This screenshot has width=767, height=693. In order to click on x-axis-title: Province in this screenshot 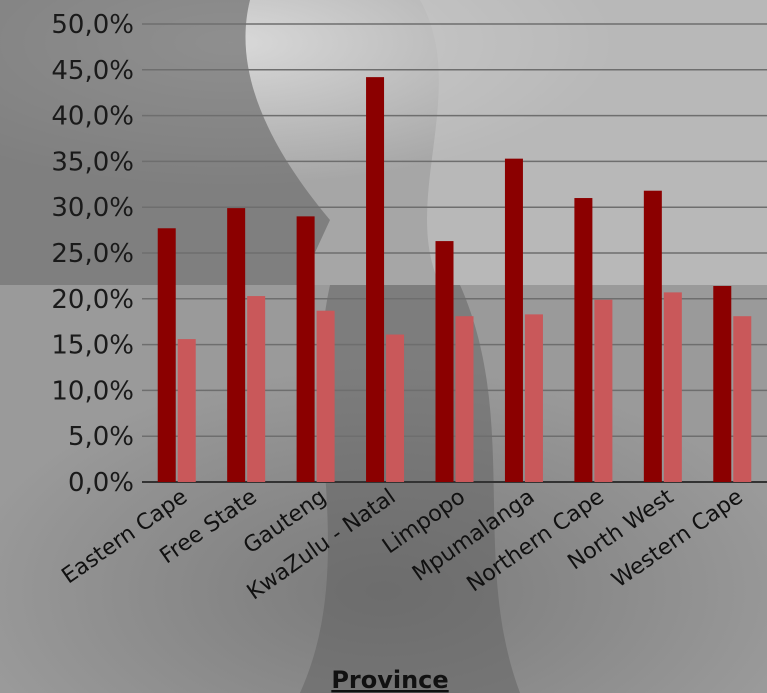, I will do `click(389, 679)`.